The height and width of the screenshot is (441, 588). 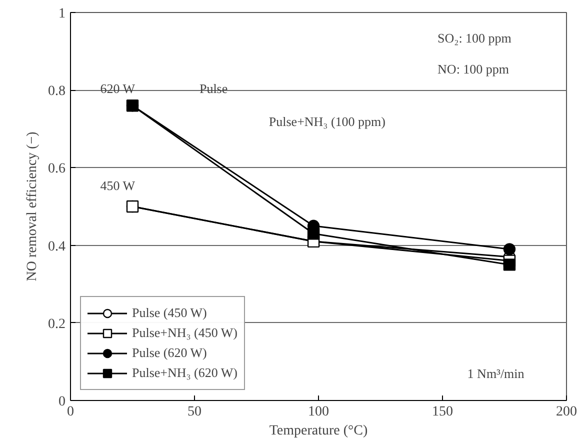 What do you see at coordinates (32, 206) in the screenshot?
I see `y-axis-title: NO removal efficiency (−)` at bounding box center [32, 206].